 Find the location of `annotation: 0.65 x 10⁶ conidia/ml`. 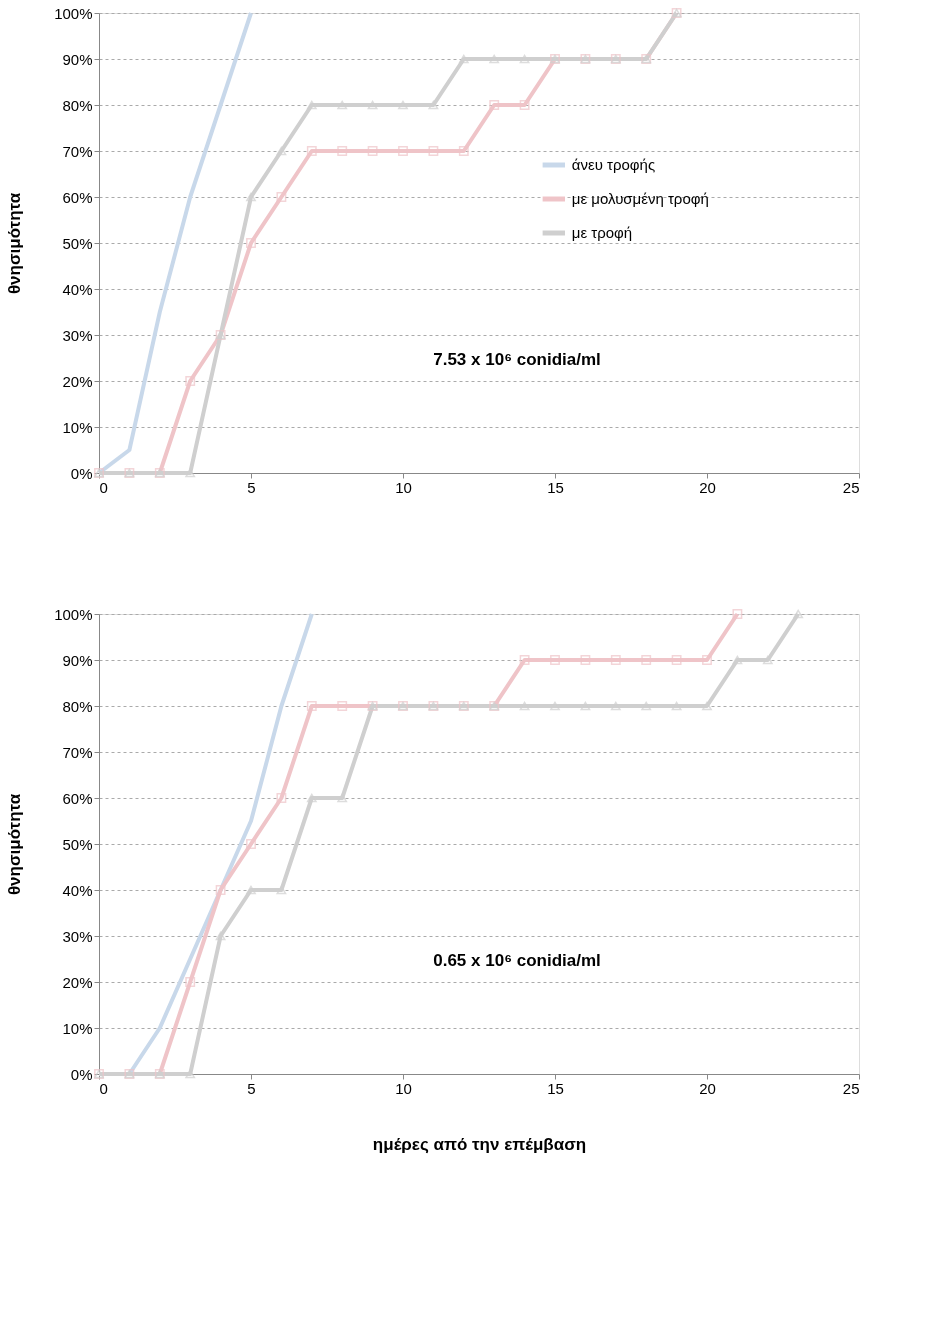

annotation: 0.65 x 10⁶ conidia/ml is located at coordinates (517, 961).